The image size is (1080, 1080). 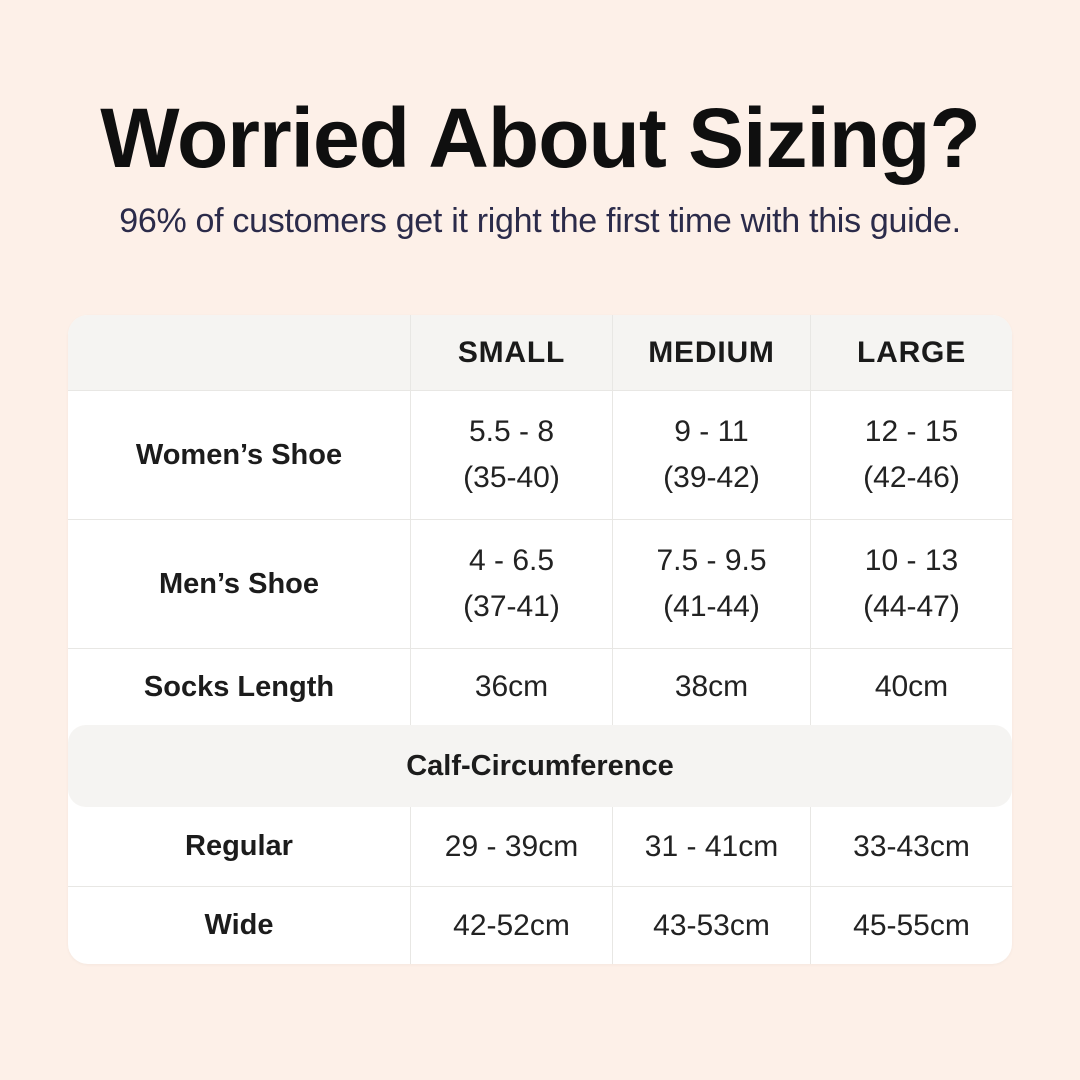 What do you see at coordinates (911, 606) in the screenshot?
I see `cell-line: (44-47)` at bounding box center [911, 606].